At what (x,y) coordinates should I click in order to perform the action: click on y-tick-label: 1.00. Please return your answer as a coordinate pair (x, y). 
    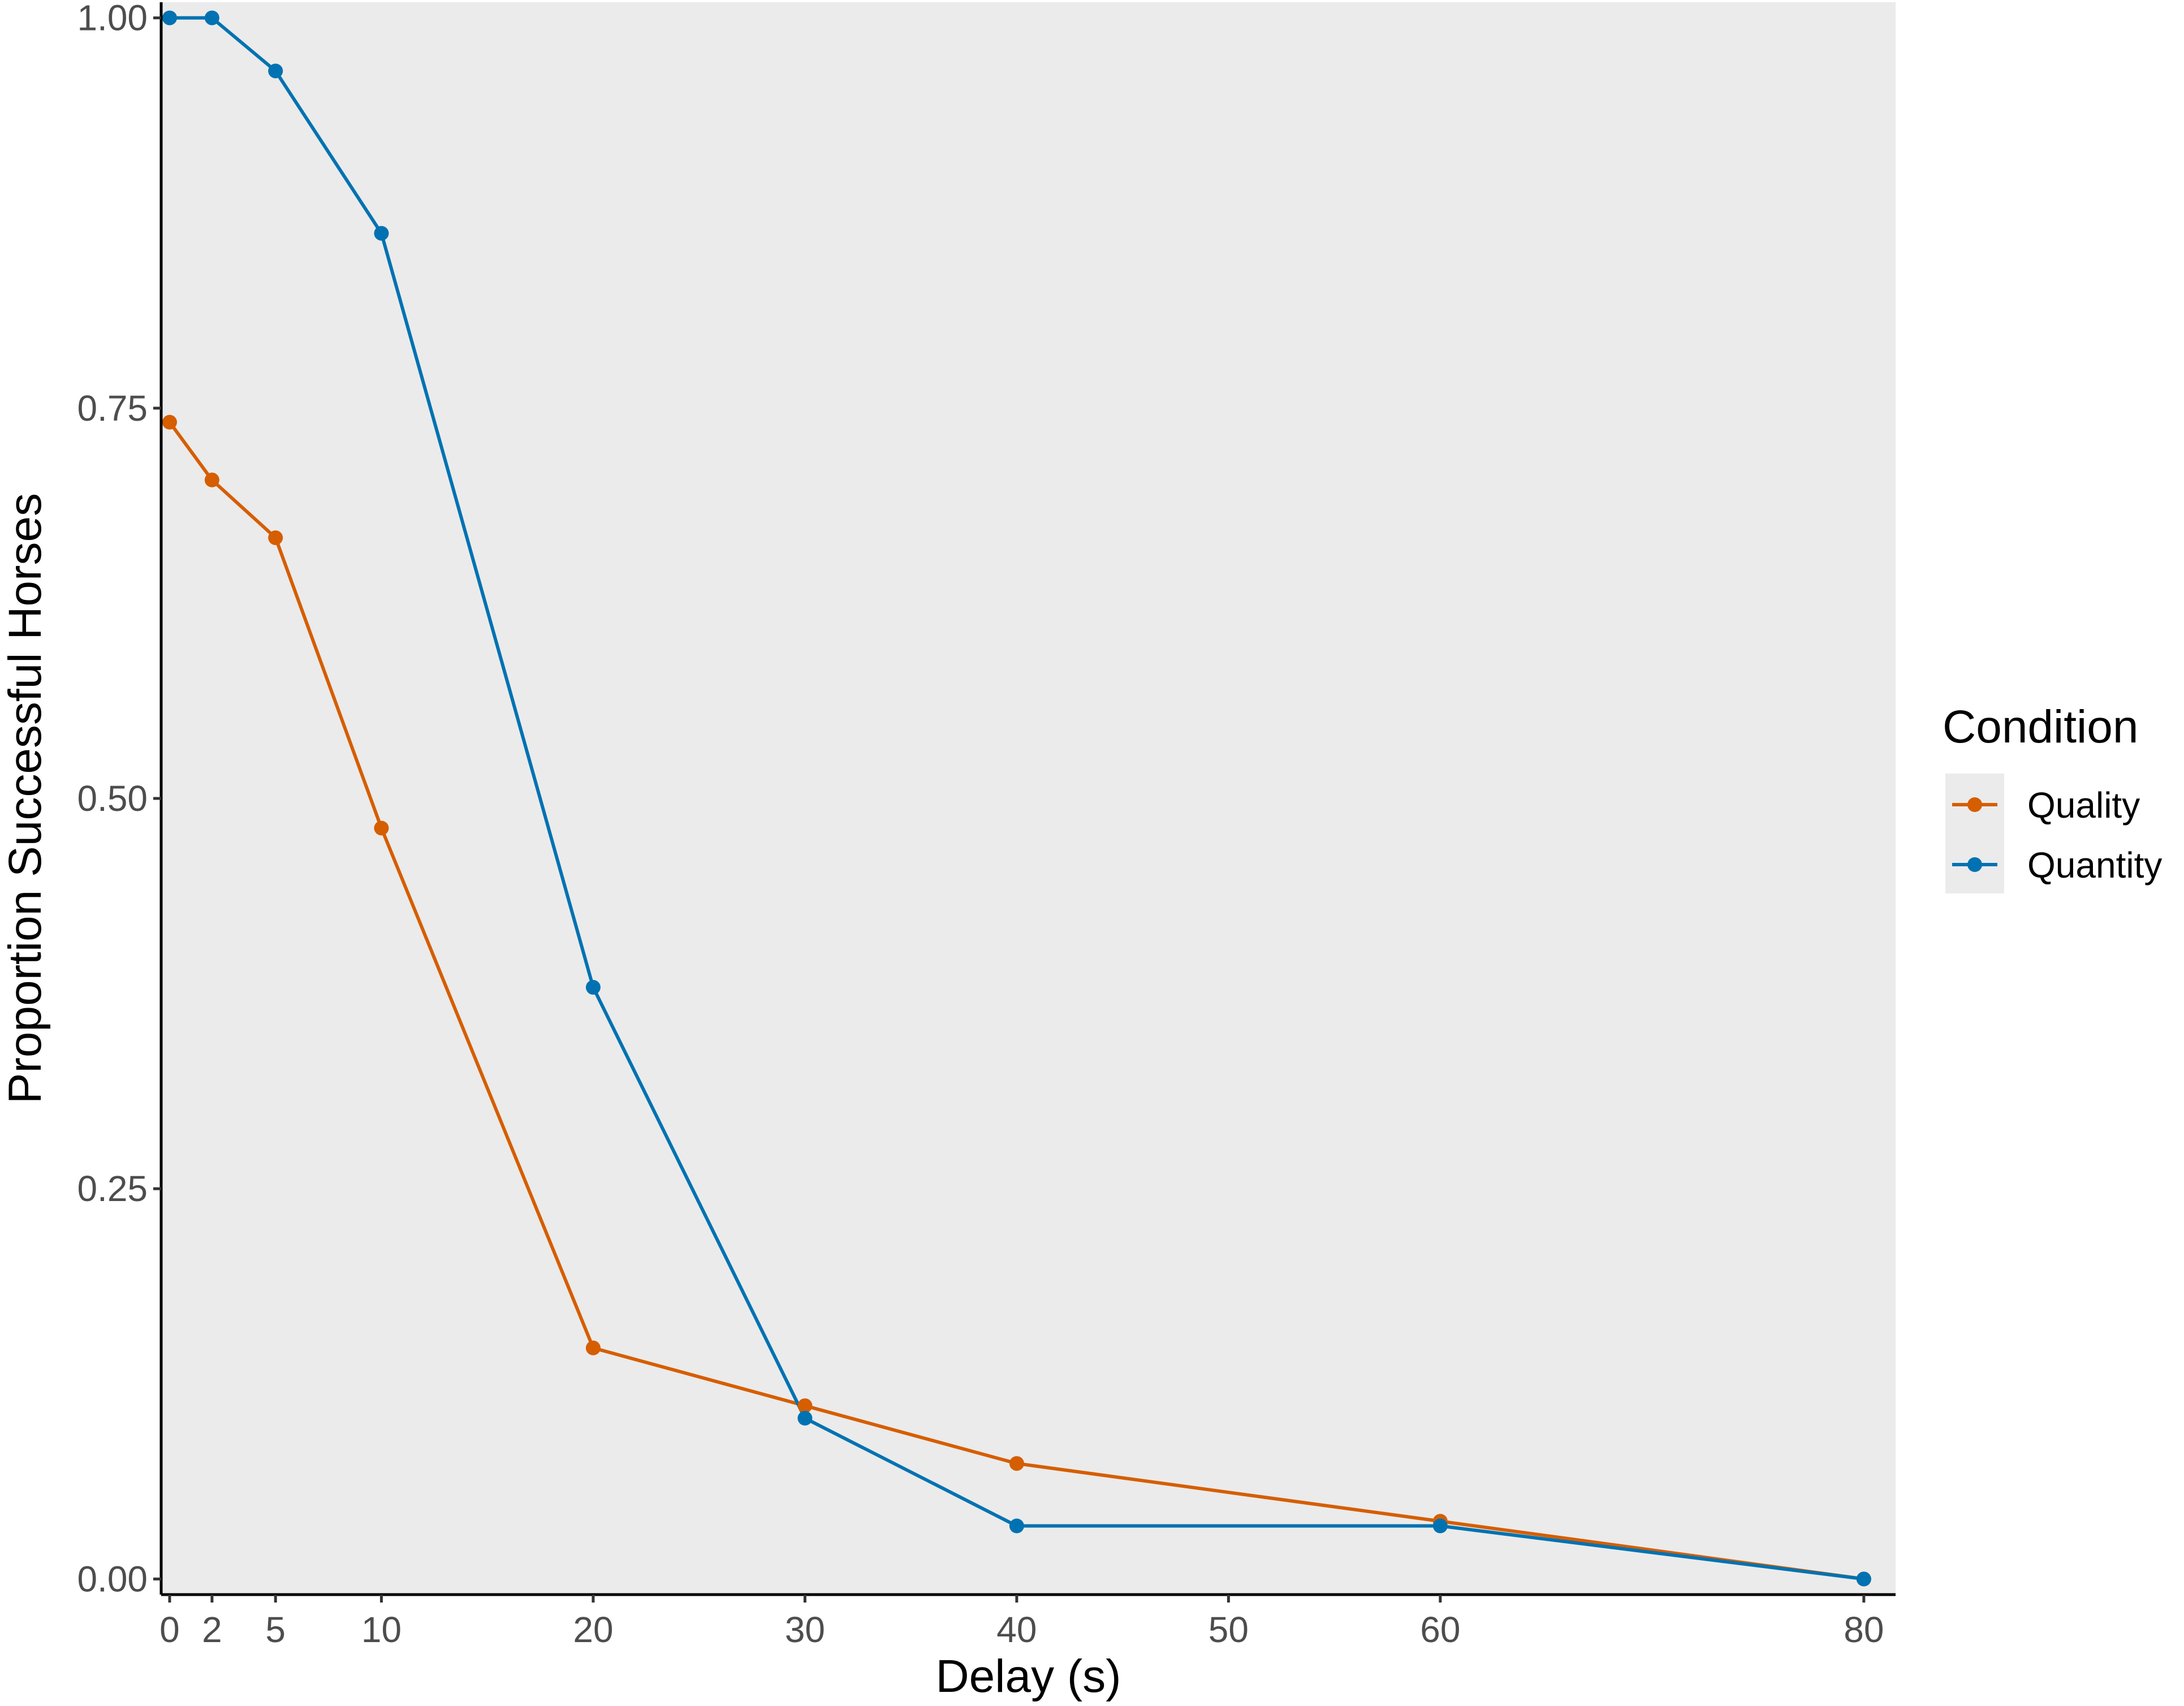
    Looking at the image, I should click on (112, 19).